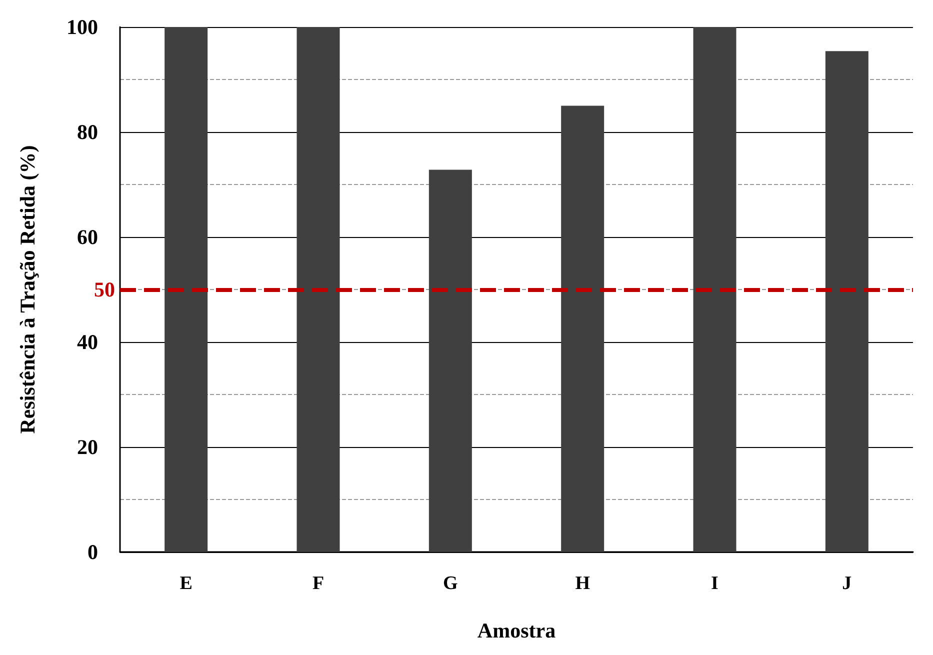 This screenshot has width=933, height=655. Describe the element at coordinates (714, 583) in the screenshot. I see `x-tick-label: I` at that location.